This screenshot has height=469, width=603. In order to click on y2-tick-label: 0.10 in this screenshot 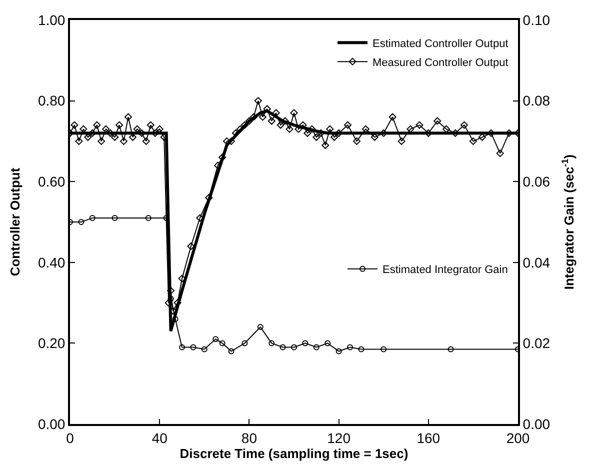, I will do `click(536, 20)`.